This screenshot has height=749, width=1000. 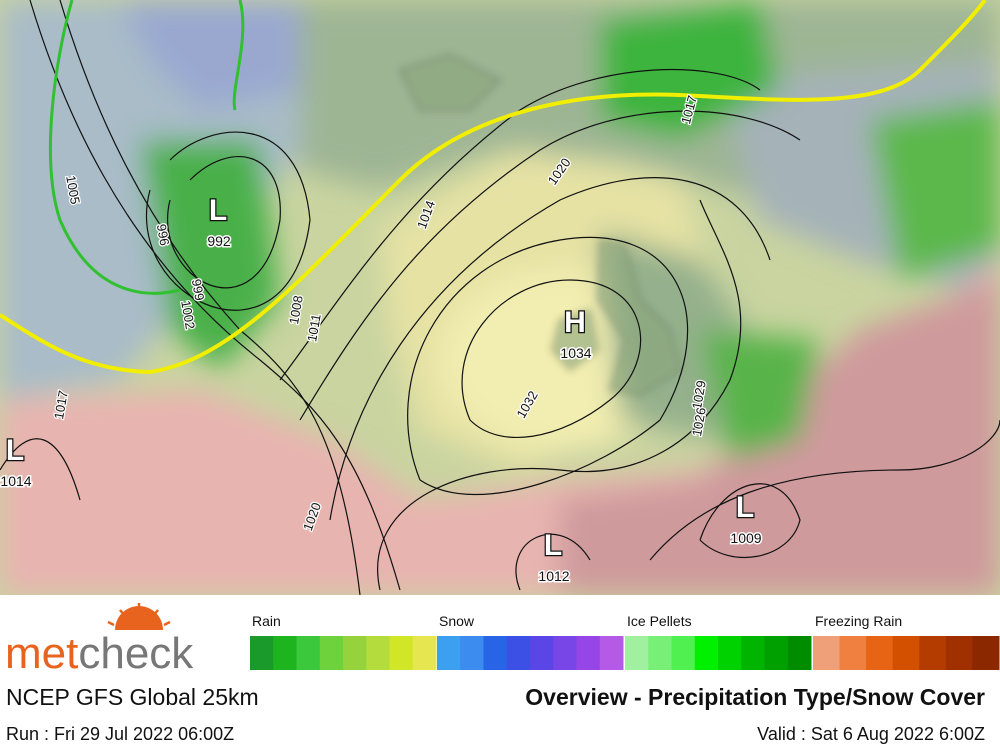 What do you see at coordinates (871, 734) in the screenshot?
I see `valid-time: Valid : Sat 6 Aug 2022 6:00Z` at bounding box center [871, 734].